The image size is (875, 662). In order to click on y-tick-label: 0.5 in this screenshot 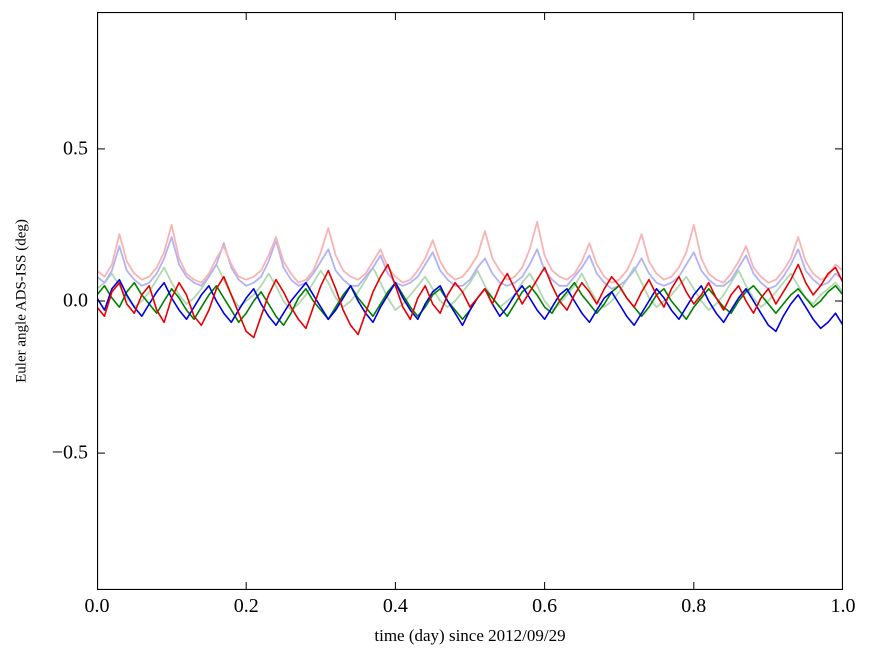, I will do `click(75, 148)`.